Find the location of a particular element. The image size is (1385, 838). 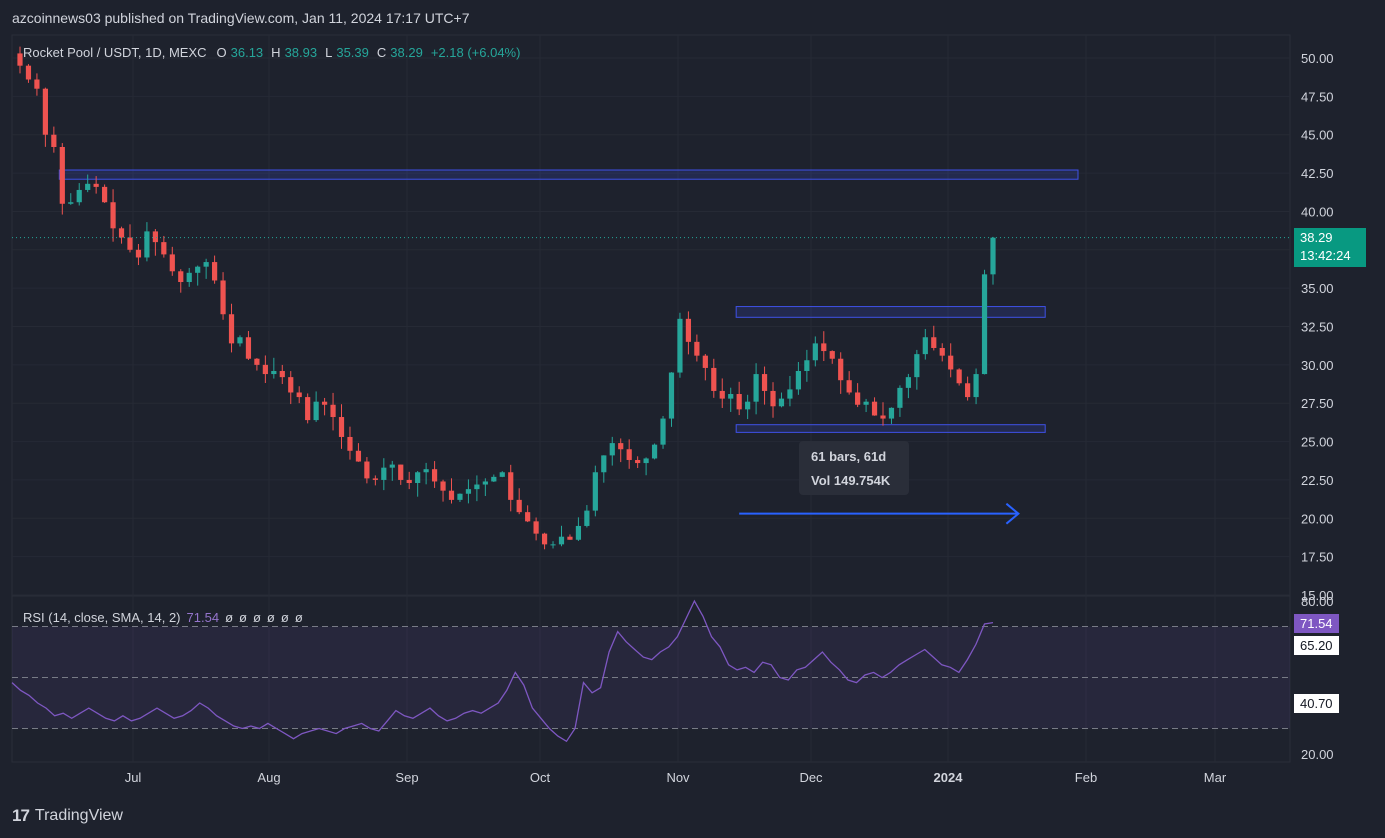

tradingview-wordmark: TradingView is located at coordinates (78, 815).